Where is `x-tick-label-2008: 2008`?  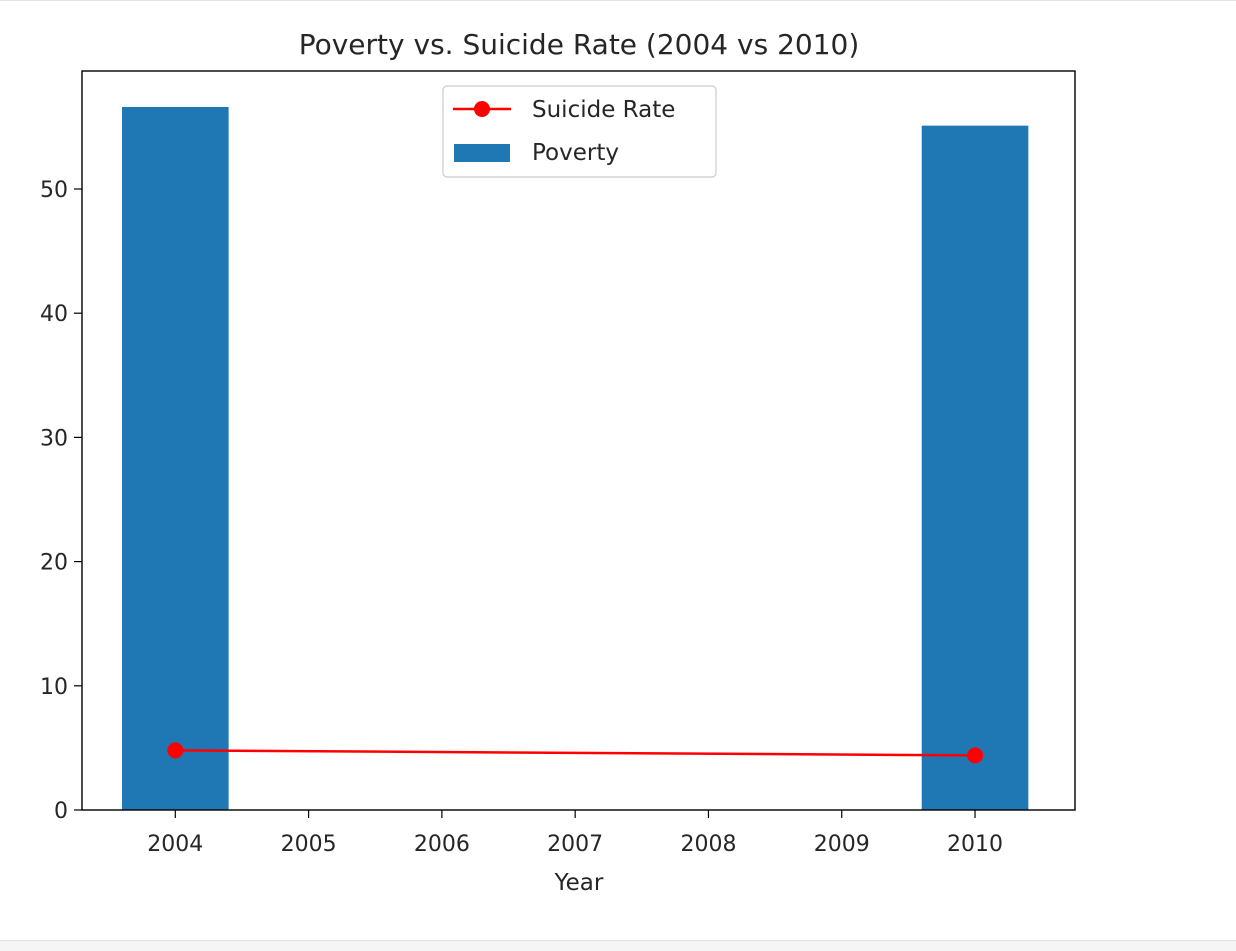 x-tick-label-2008: 2008 is located at coordinates (708, 844).